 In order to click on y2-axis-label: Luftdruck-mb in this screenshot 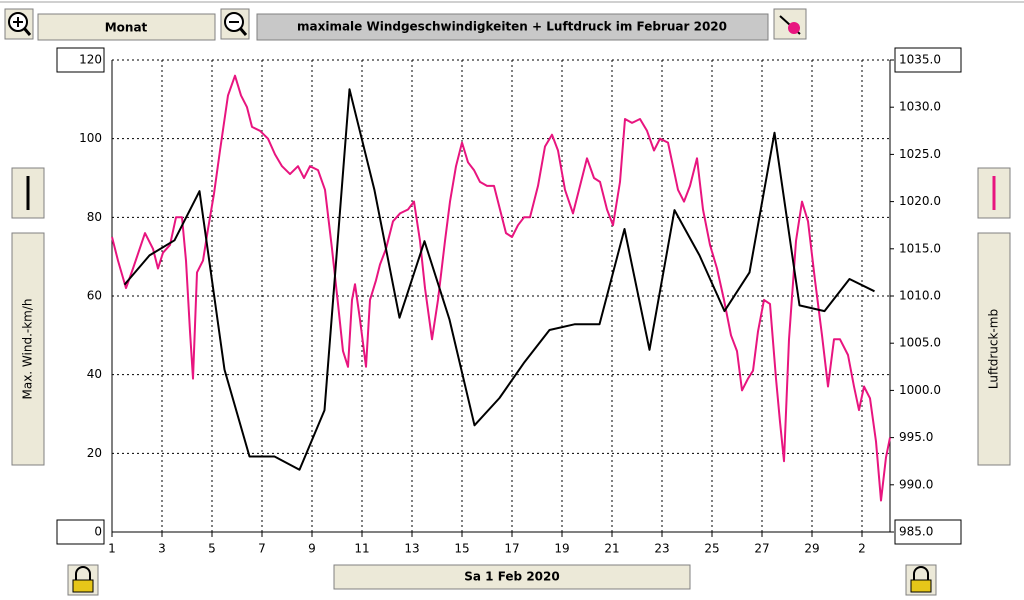, I will do `click(994, 349)`.